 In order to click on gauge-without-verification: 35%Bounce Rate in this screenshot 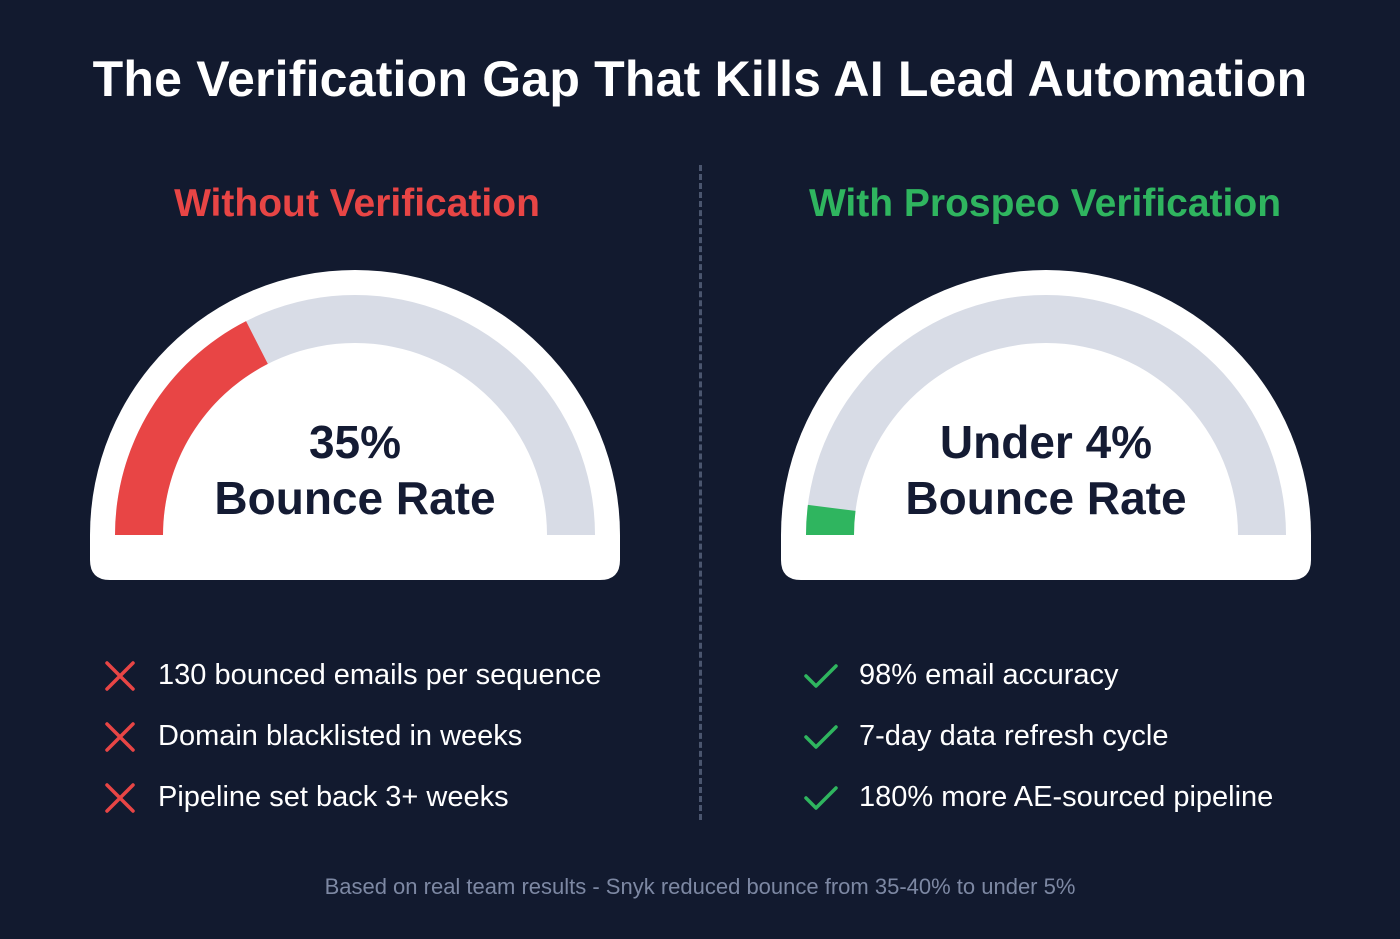, I will do `click(355, 425)`.